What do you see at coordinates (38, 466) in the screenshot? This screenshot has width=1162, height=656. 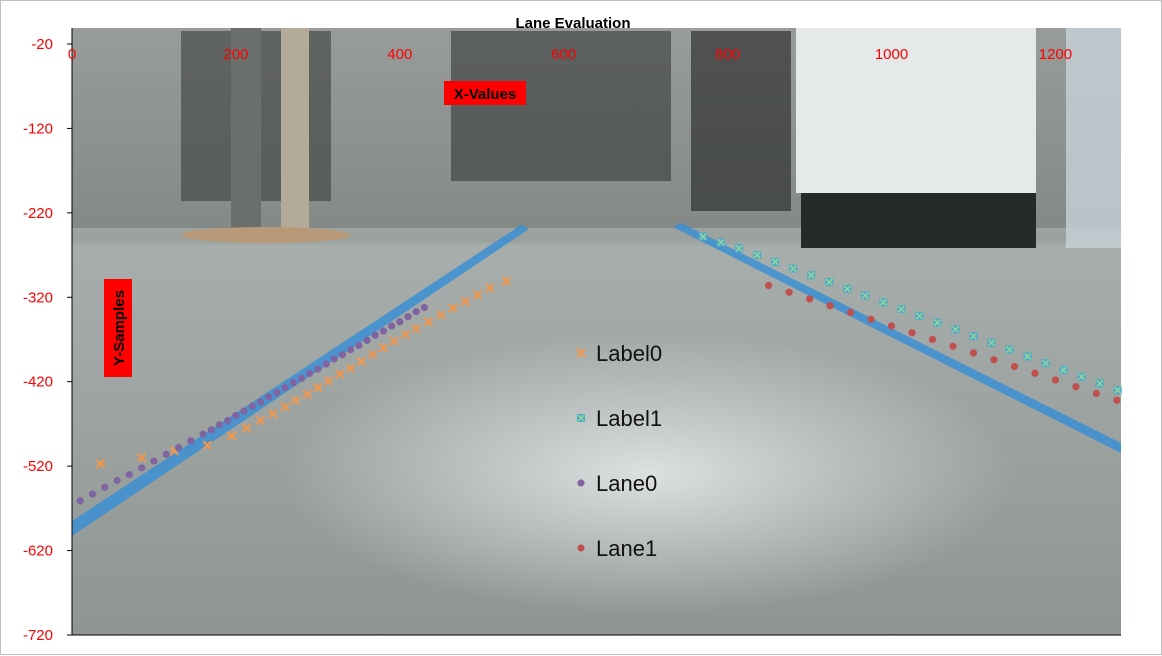 I see `y-tick-label: -520` at bounding box center [38, 466].